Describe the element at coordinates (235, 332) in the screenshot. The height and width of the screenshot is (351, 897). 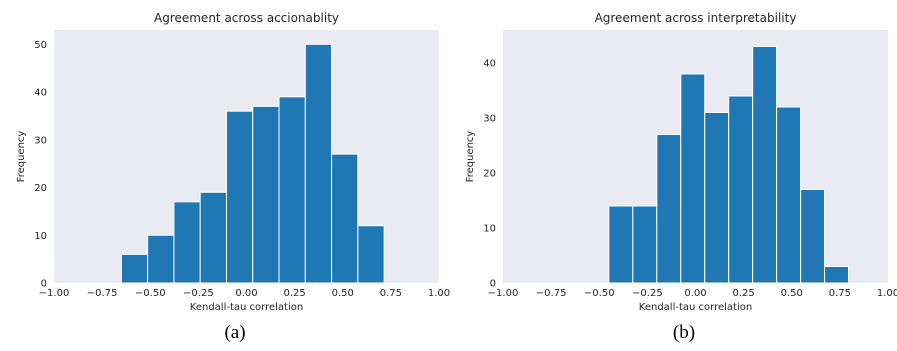
I see `caption-a: (a)` at that location.